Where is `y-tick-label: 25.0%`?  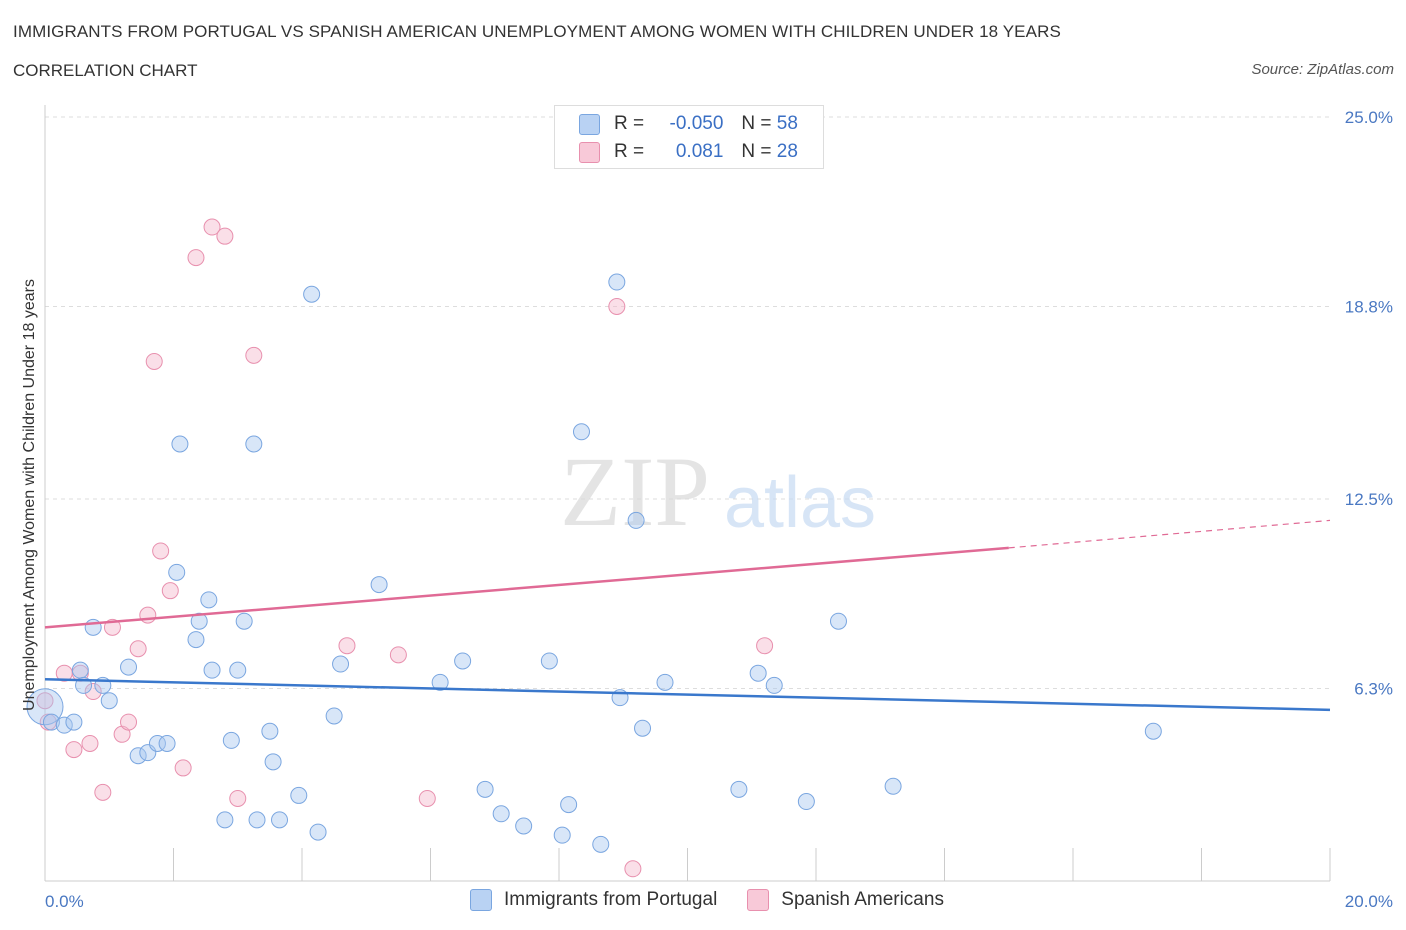
y-tick-label: 25.0% is located at coordinates (1369, 117).